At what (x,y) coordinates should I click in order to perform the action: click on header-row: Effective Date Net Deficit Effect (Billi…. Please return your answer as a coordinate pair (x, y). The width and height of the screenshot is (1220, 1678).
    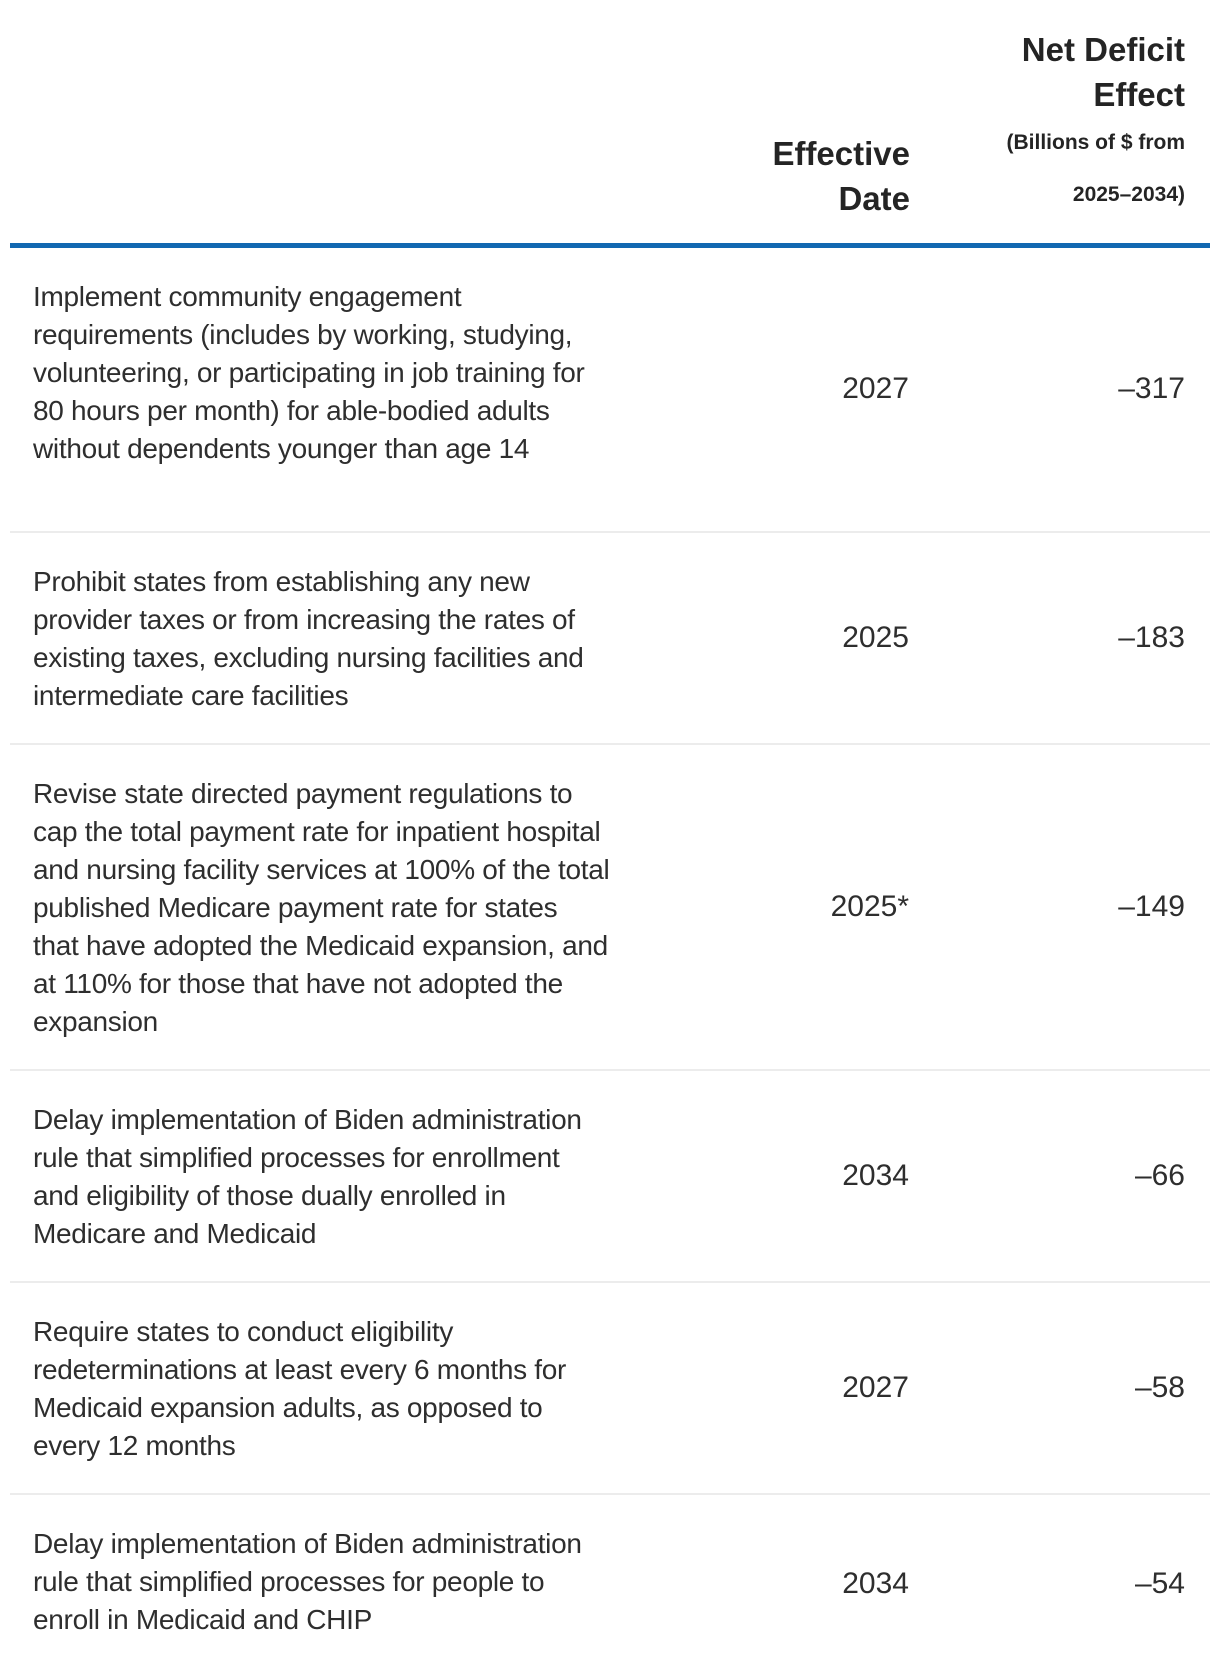
    Looking at the image, I should click on (610, 124).